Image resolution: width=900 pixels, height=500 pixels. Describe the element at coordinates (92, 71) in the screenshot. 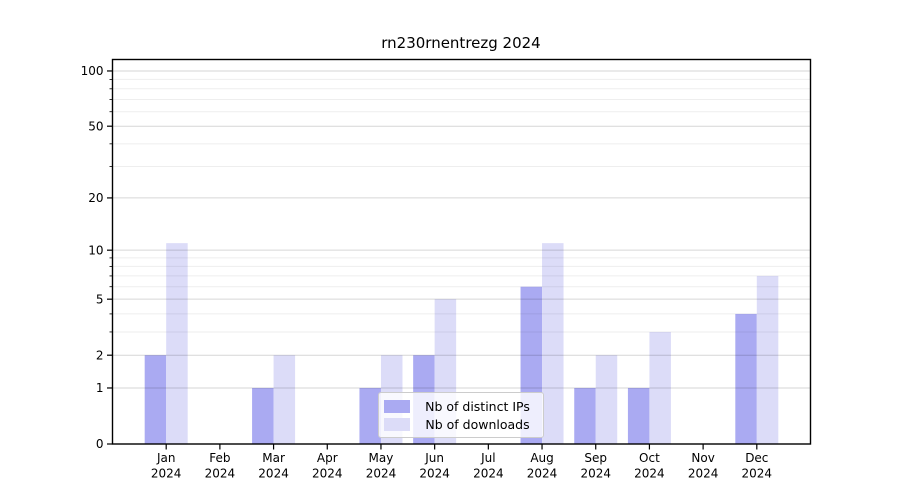

I see `y-tick-label: 100` at that location.